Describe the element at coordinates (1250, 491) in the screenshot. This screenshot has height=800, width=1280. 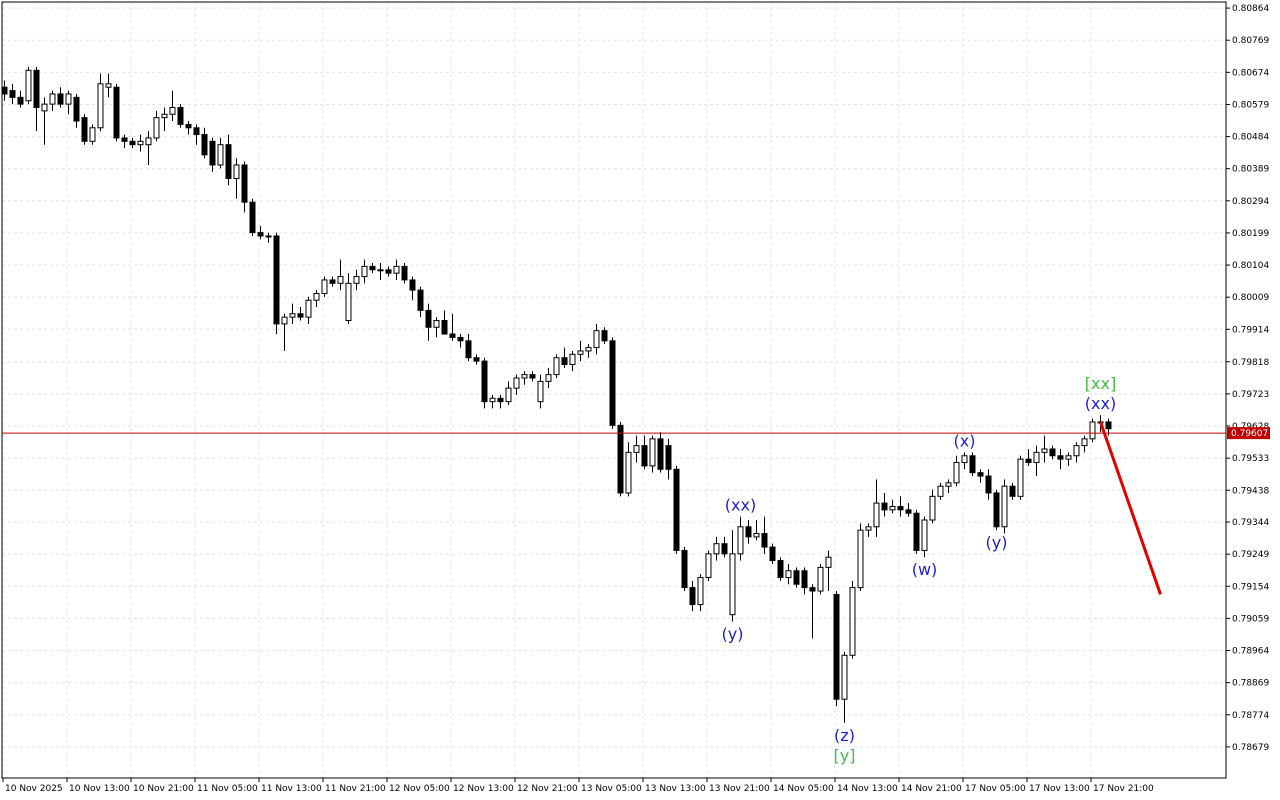
I see `y-tick-label: 0.79438` at that location.